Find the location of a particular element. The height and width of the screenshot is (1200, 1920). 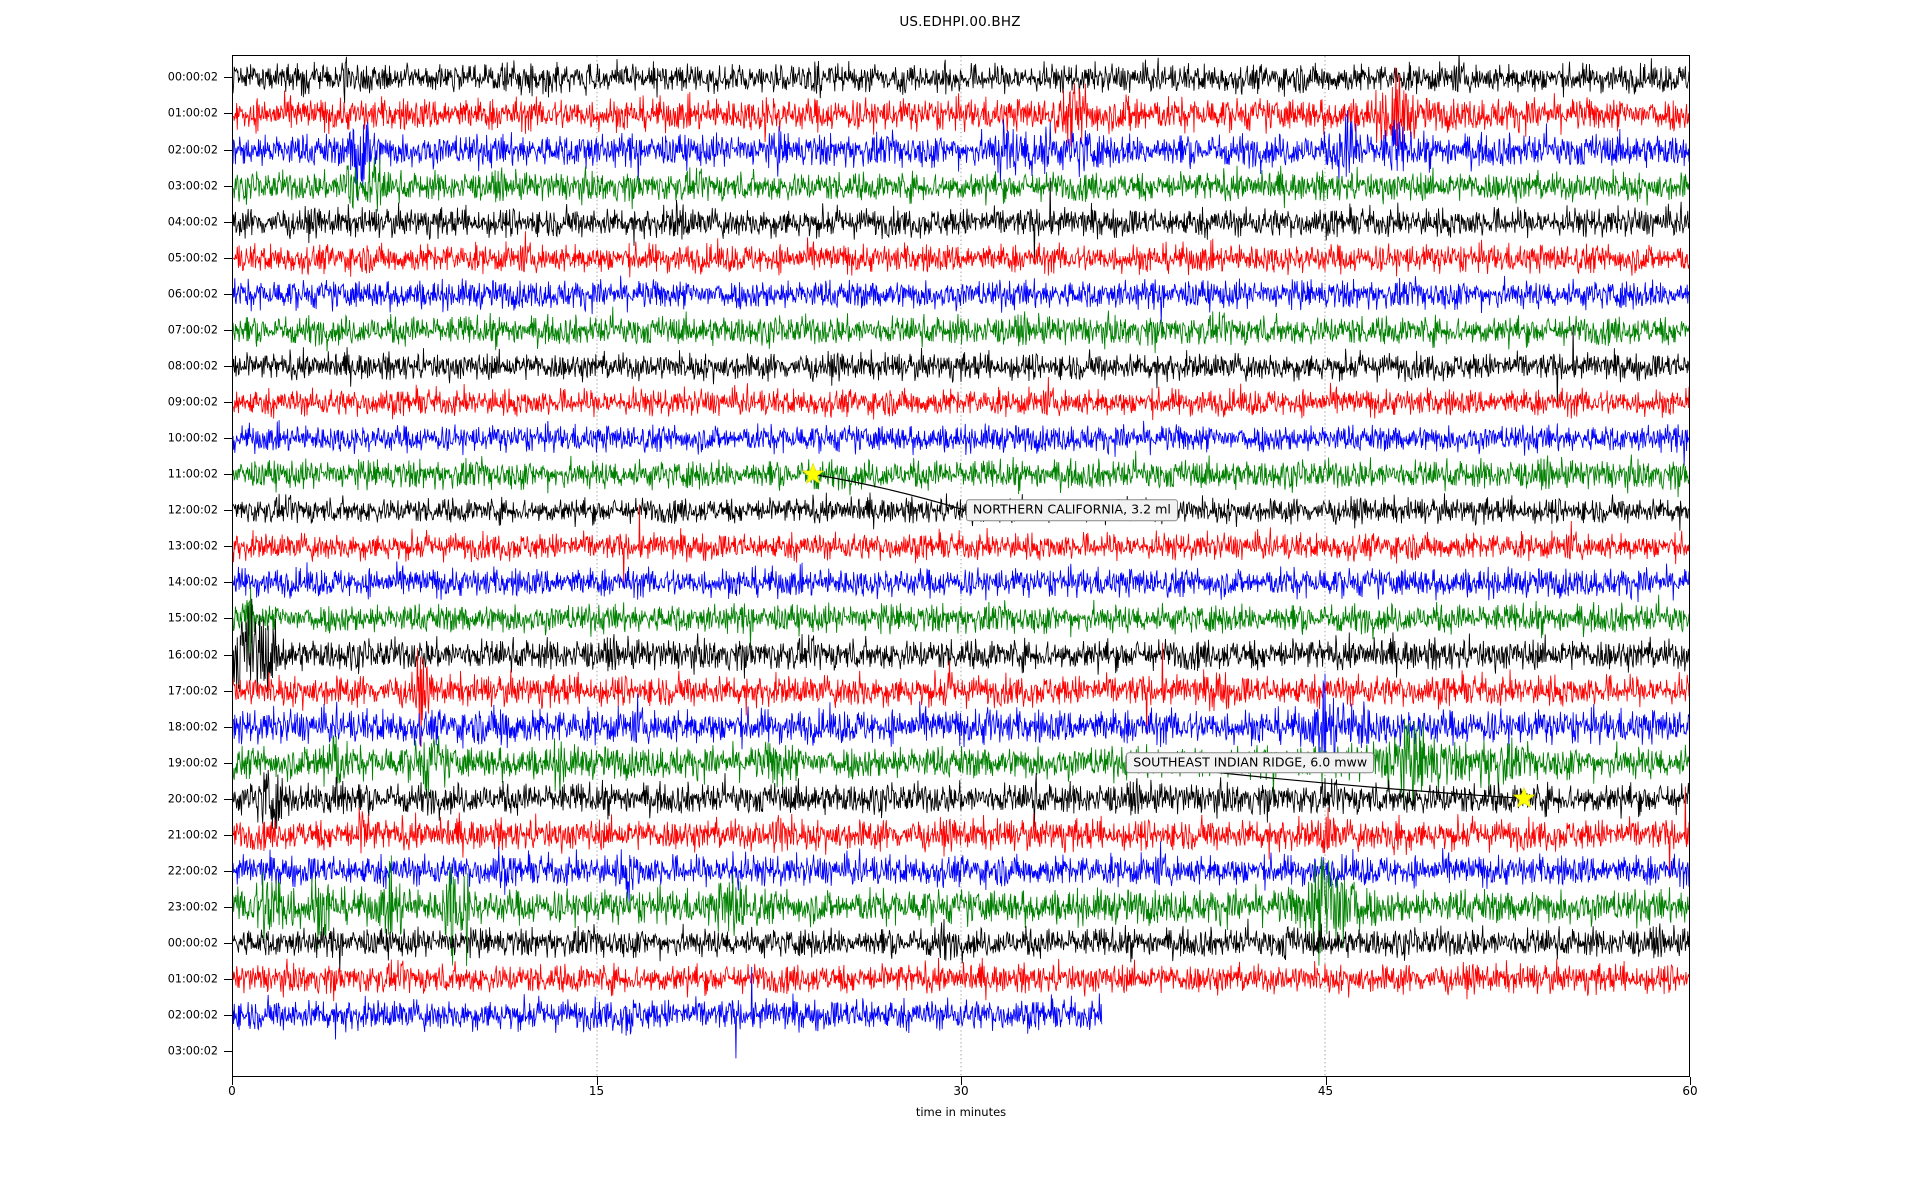

annotation-leader-line is located at coordinates (889, 492).